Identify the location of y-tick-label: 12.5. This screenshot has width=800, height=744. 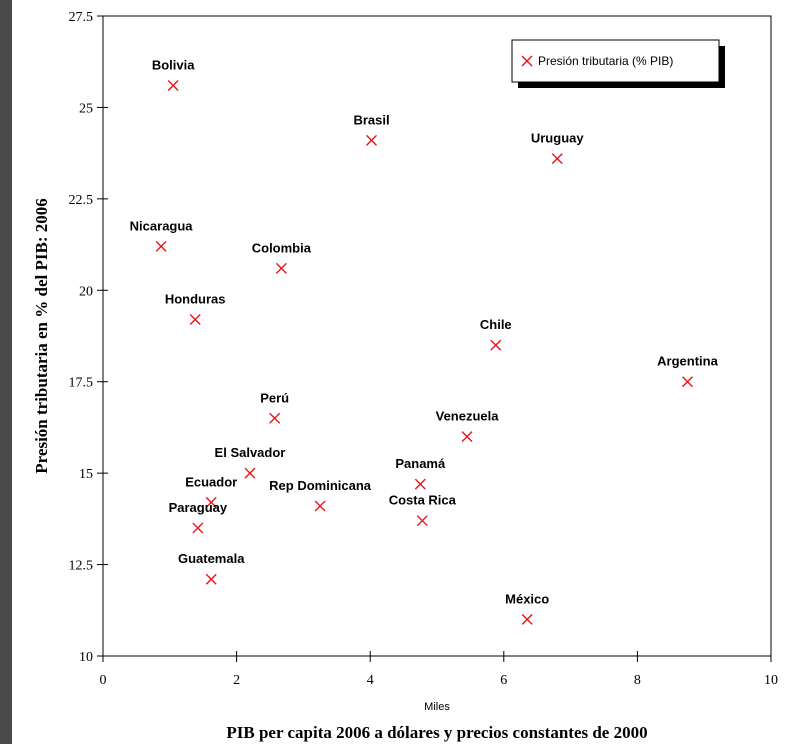
(81, 566).